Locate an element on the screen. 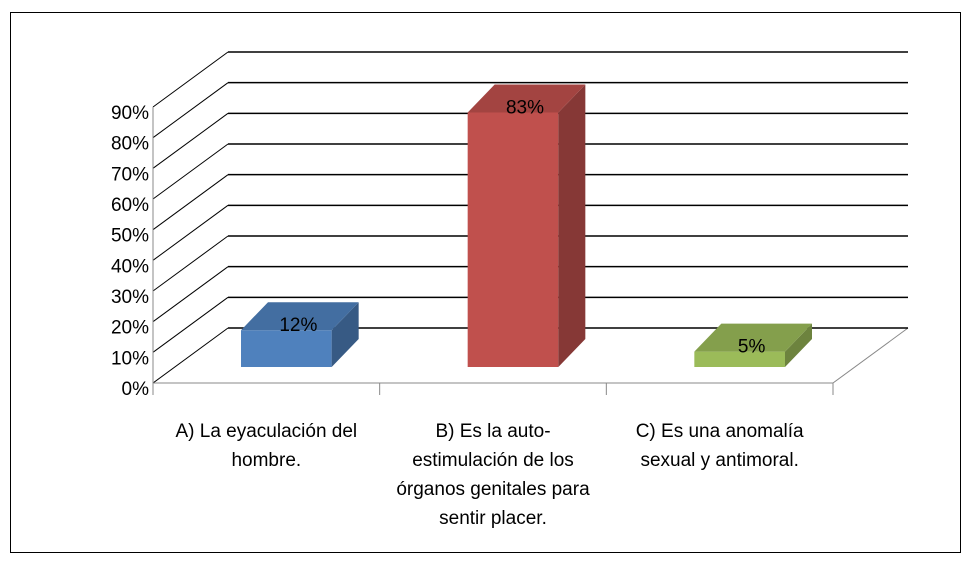 This screenshot has width=971, height=565. y-tick-label: 0% is located at coordinates (136, 389).